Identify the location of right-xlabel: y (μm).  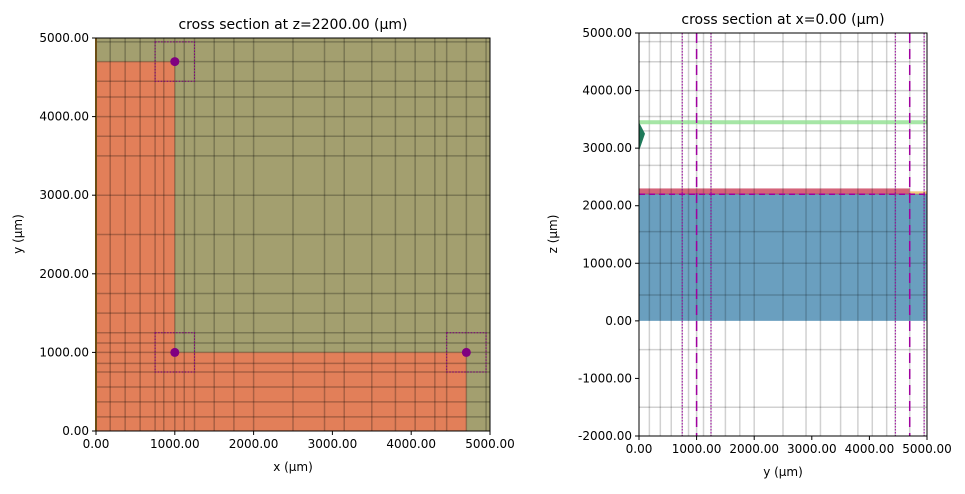
(783, 472).